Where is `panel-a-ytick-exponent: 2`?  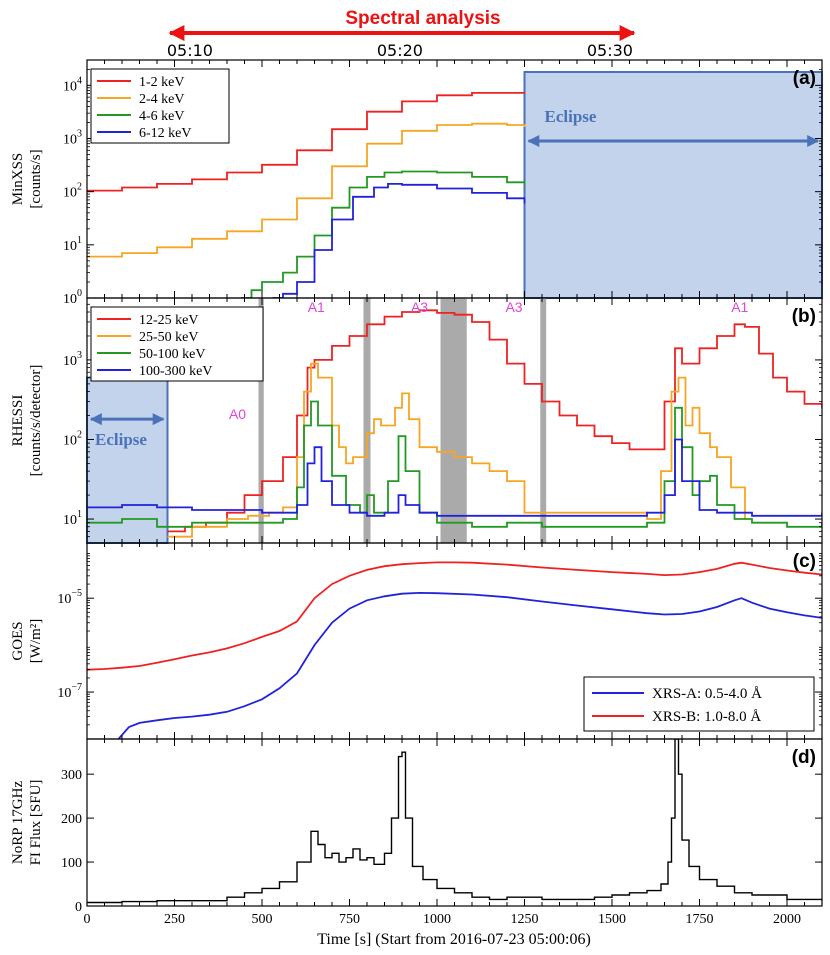
panel-a-ytick-exponent: 2 is located at coordinates (79, 187).